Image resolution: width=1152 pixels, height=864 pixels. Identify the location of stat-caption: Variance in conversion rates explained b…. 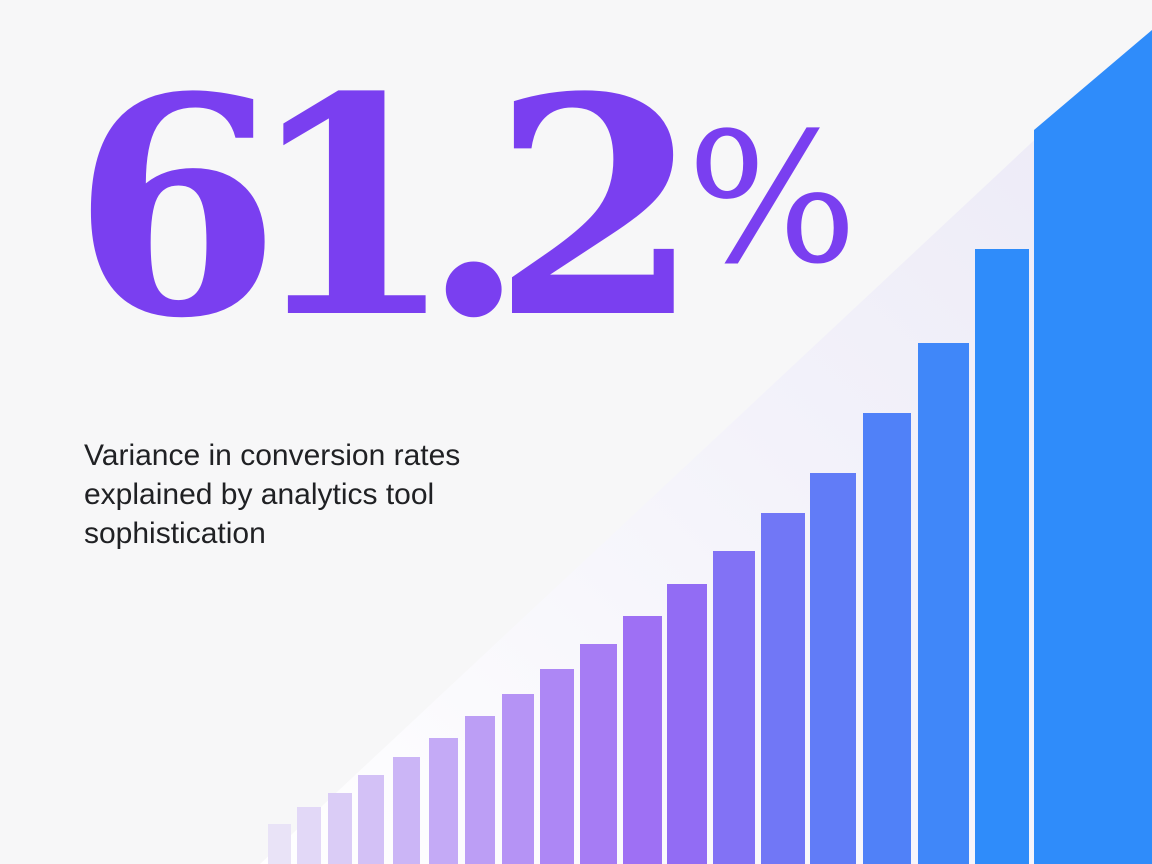
(272, 494).